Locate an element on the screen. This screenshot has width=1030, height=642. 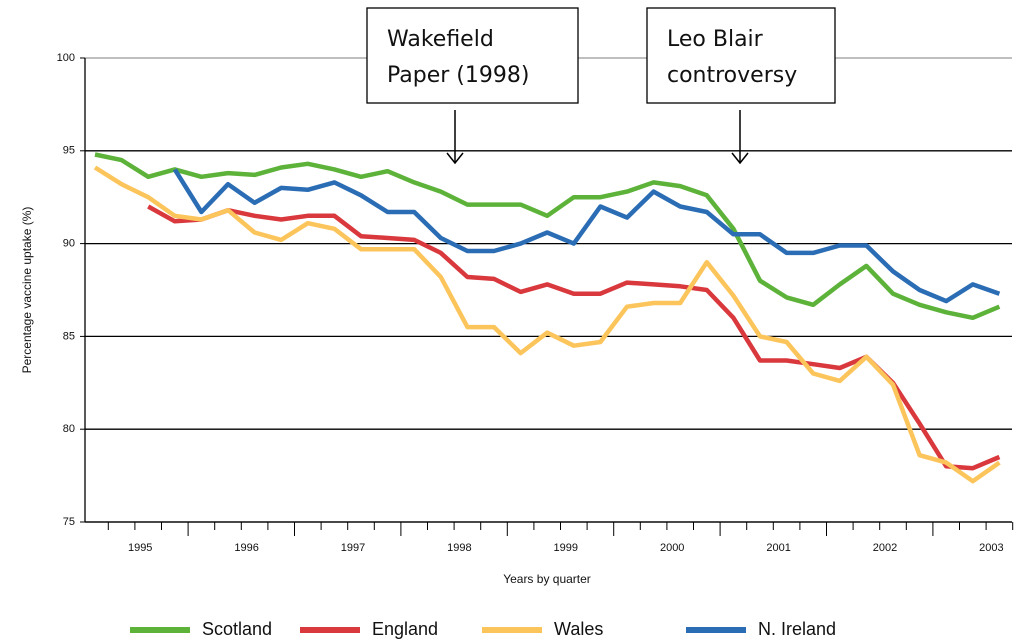
x-axis-title: Years by quarter is located at coordinates (547, 579).